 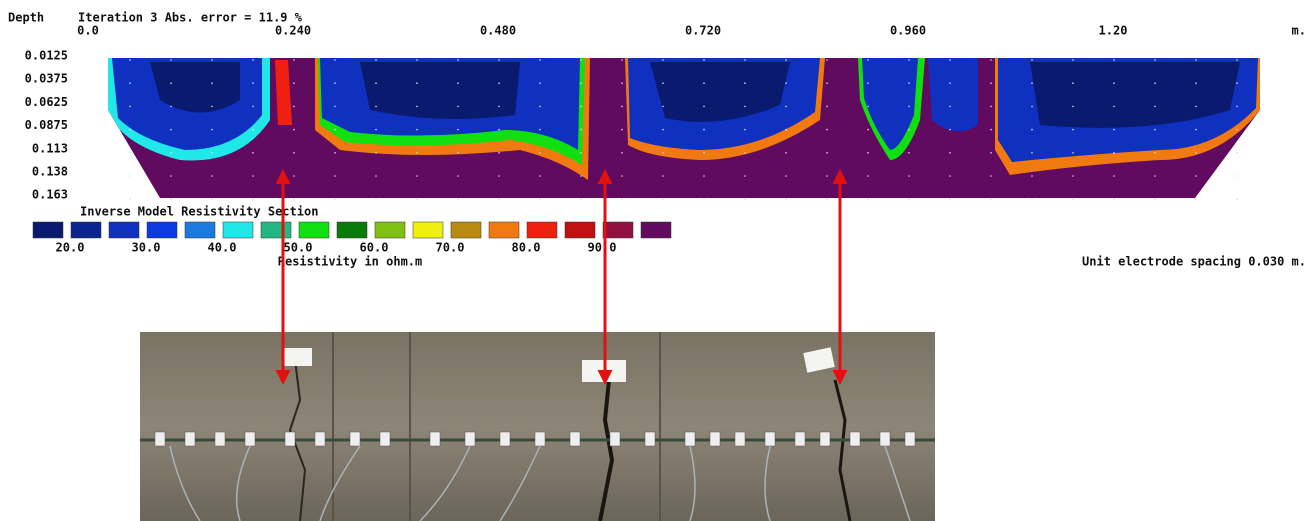 I want to click on depth-tick-label: 0.113, so click(x=50, y=148).